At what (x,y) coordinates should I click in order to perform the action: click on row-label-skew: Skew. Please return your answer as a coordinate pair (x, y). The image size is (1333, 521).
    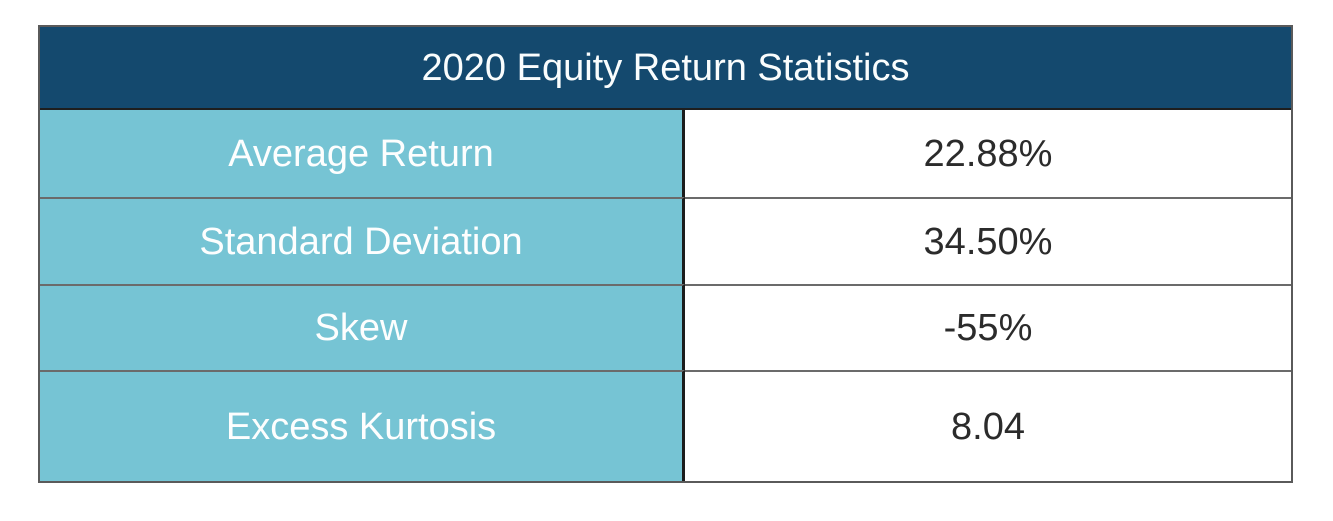
    Looking at the image, I should click on (362, 327).